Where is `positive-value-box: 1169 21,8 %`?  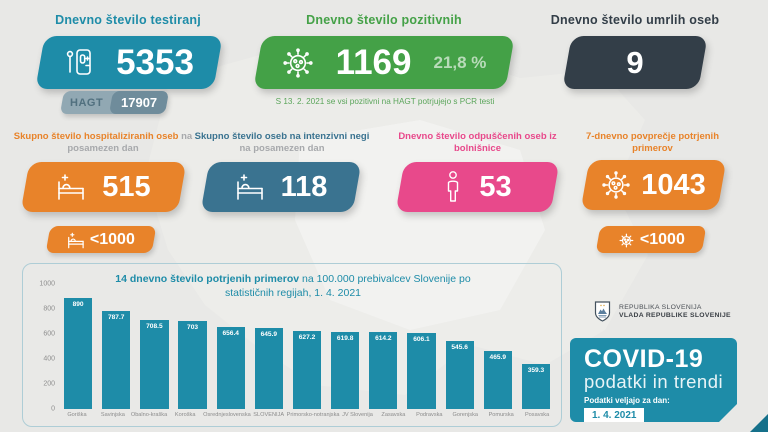 positive-value-box: 1169 21,8 % is located at coordinates (384, 62).